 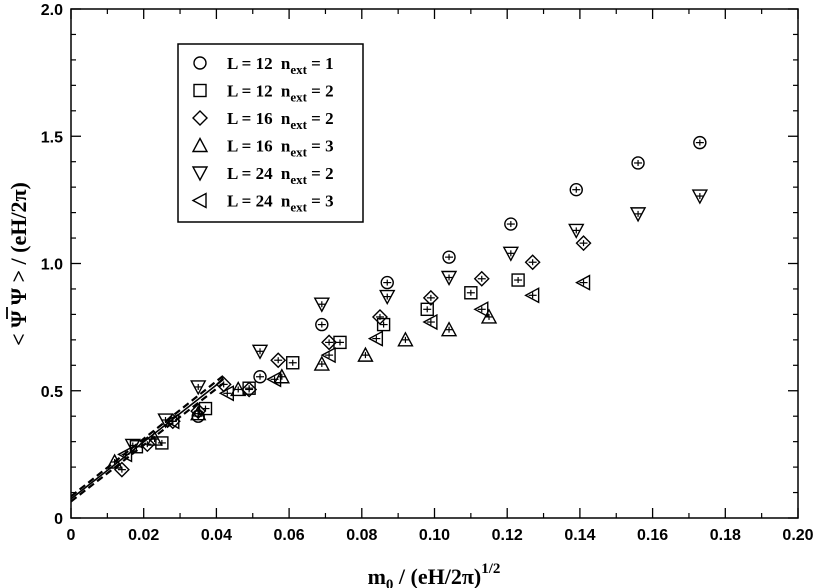 What do you see at coordinates (263, 120) in the screenshot?
I see `legend-entry: L = 16 next = 2` at bounding box center [263, 120].